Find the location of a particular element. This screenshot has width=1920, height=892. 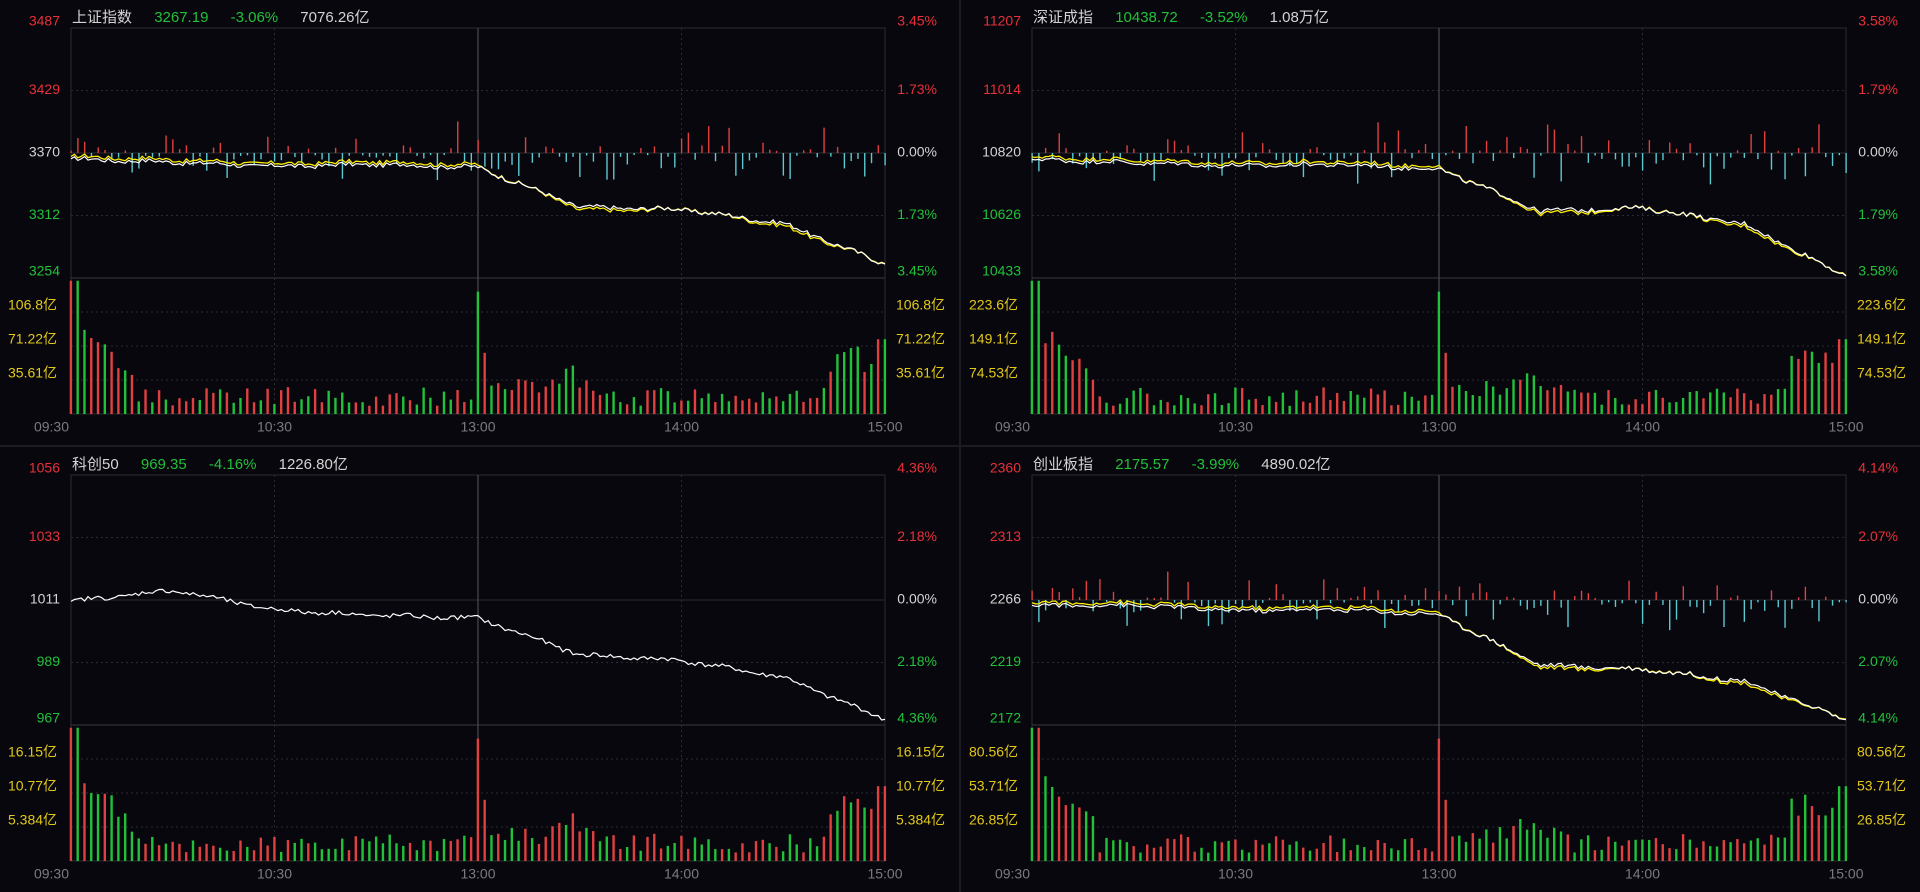

percent-axis-label: 3.58% is located at coordinates (1878, 21).